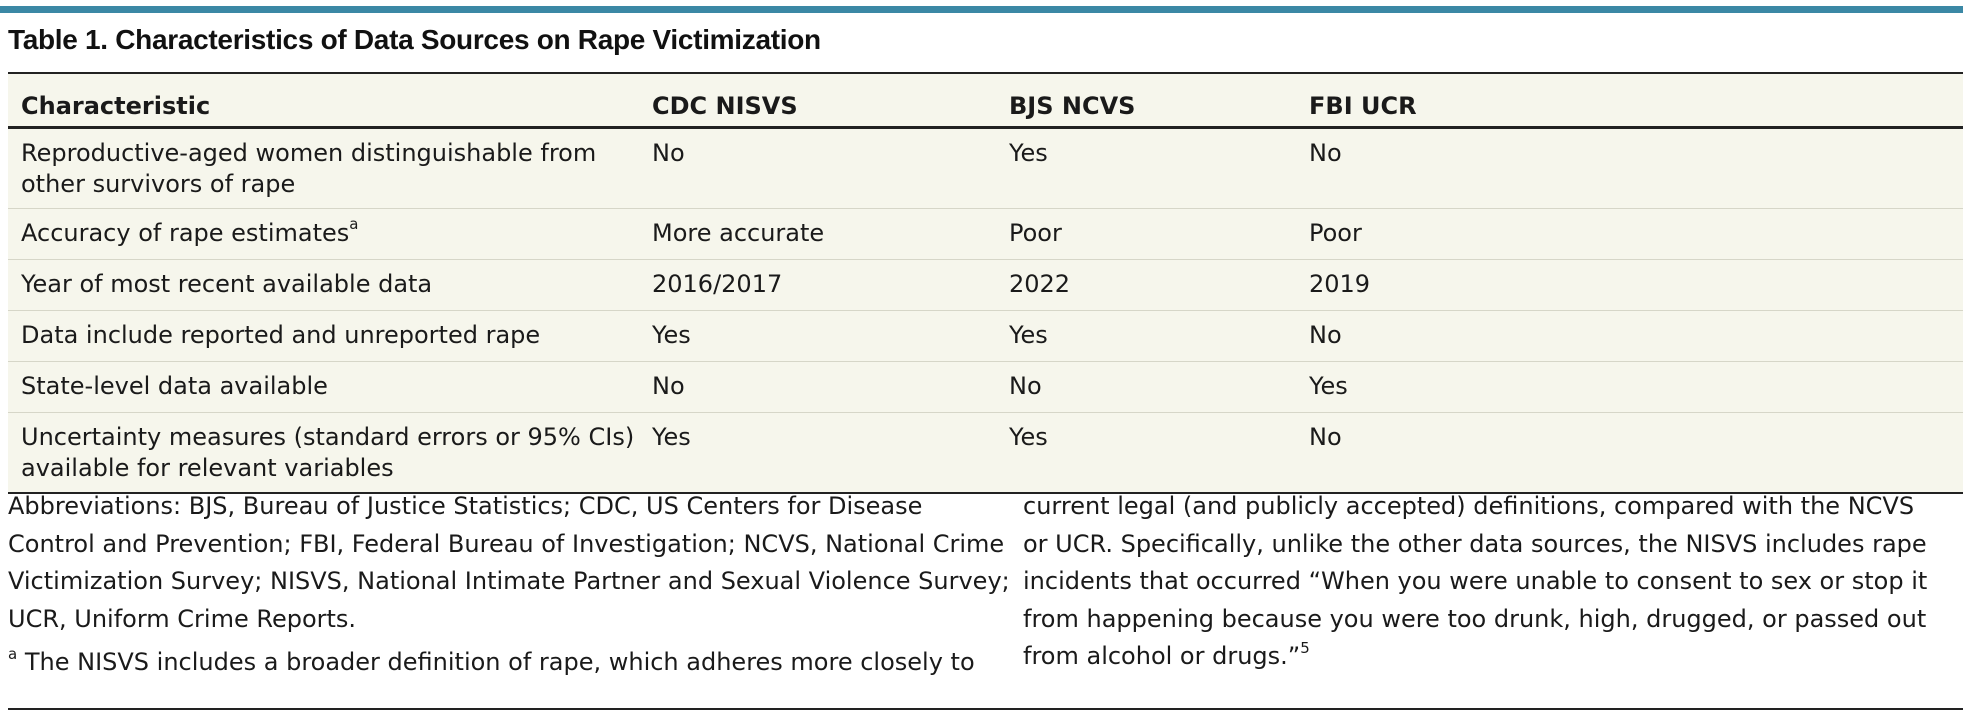 The width and height of the screenshot is (1963, 717). What do you see at coordinates (1146, 285) in the screenshot?
I see `ncvs-cell: 2022` at bounding box center [1146, 285].